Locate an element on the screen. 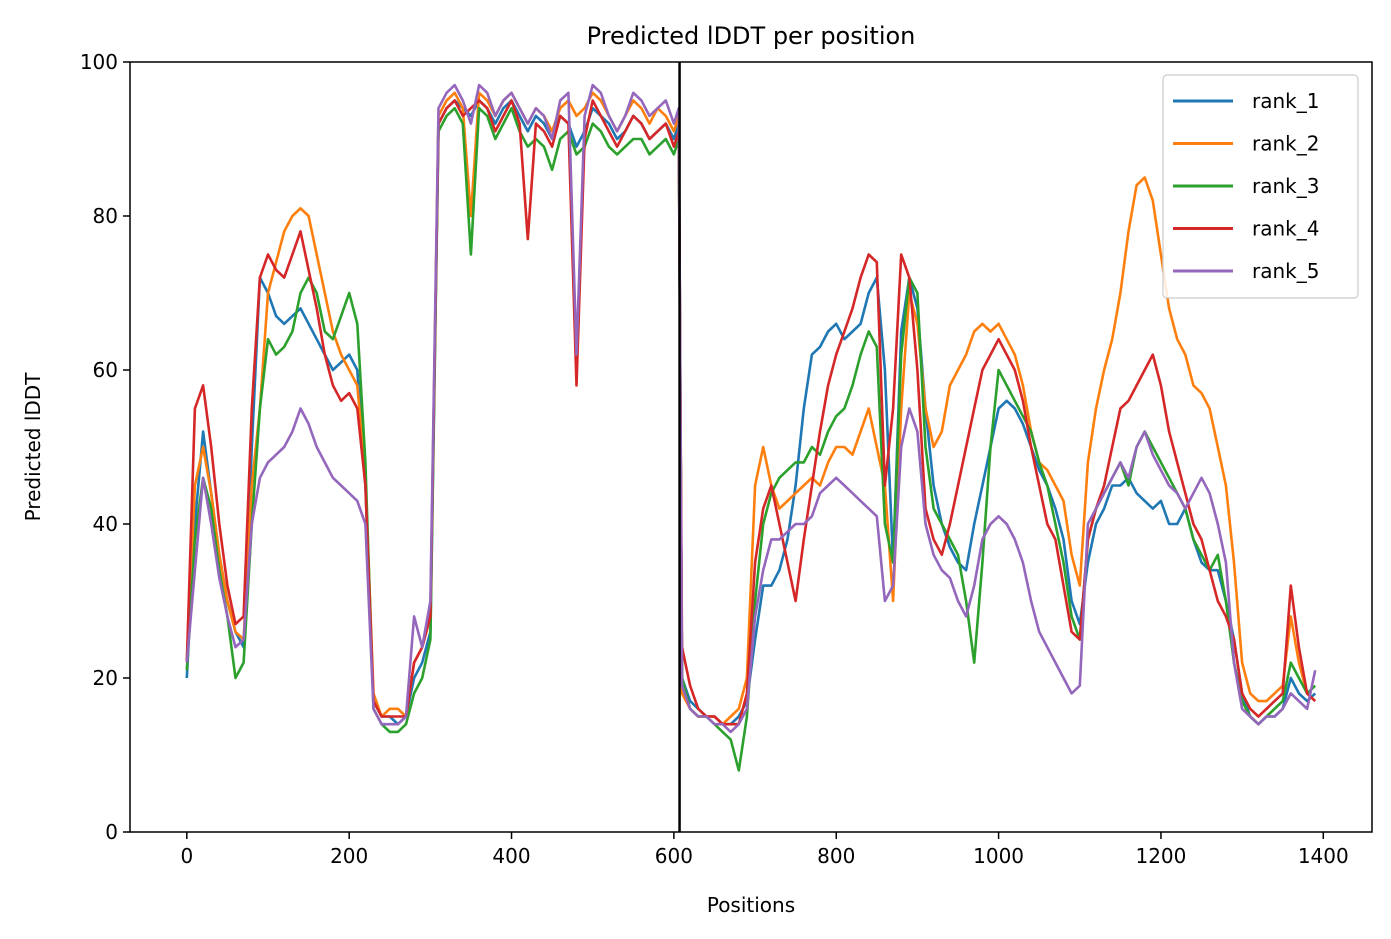  chart-title: Predicted lDDT per position is located at coordinates (751, 36).